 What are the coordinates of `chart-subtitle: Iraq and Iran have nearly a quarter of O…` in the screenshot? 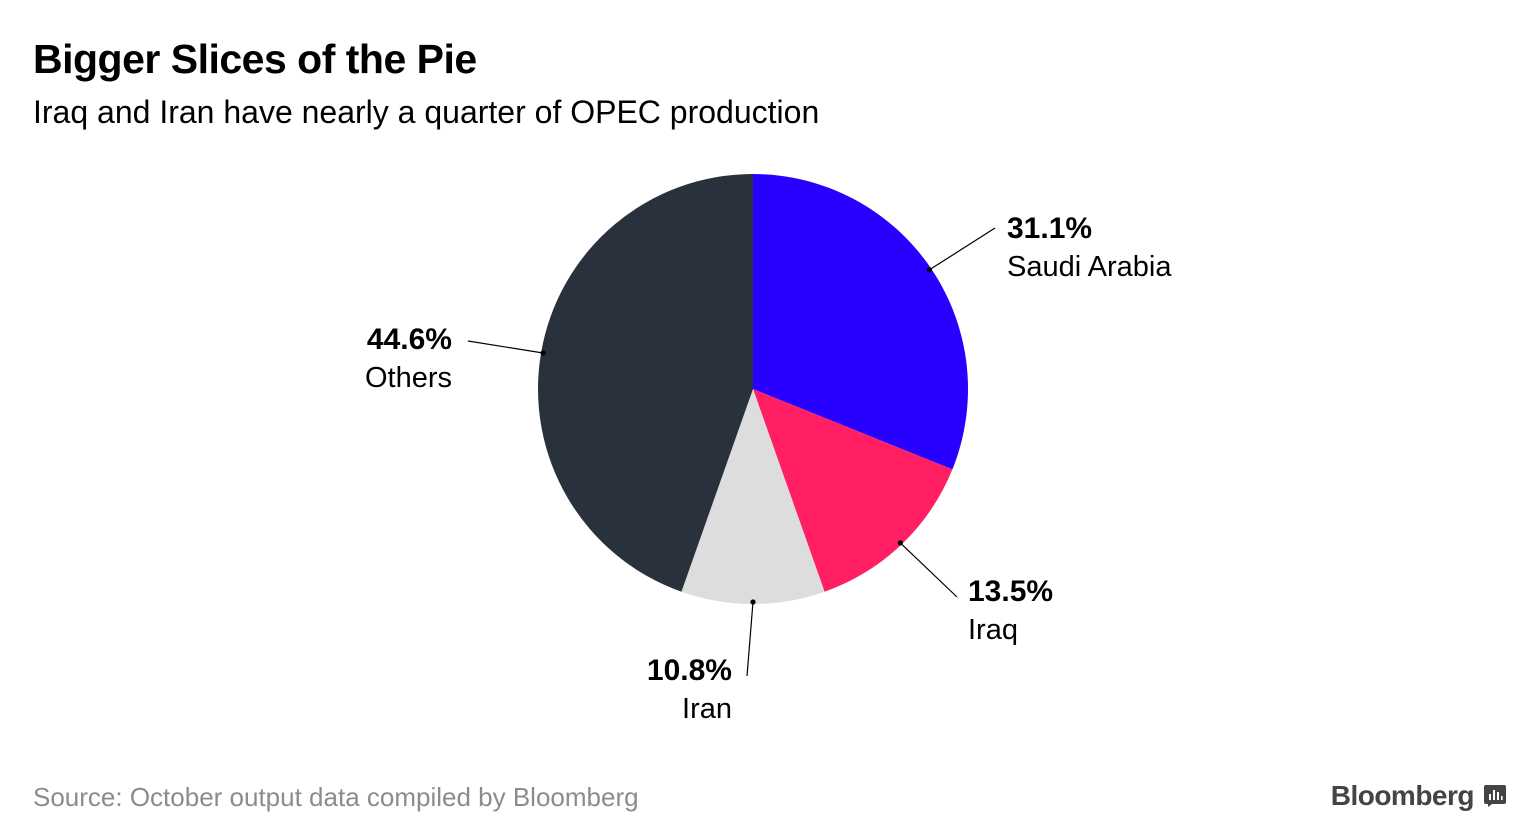 It's located at (426, 112).